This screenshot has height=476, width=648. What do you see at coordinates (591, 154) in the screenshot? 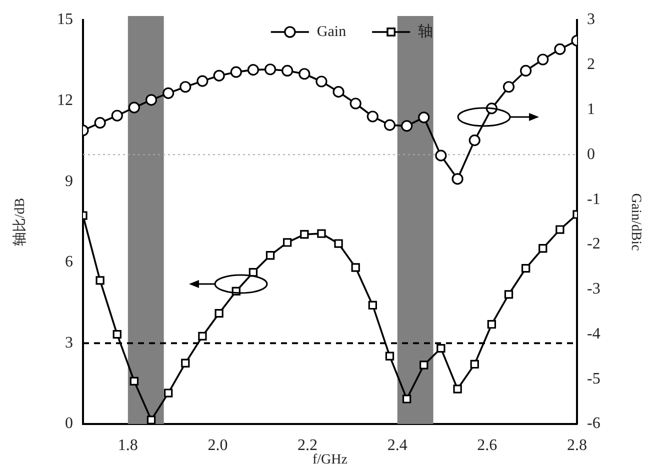
I see `y2-tick-label: 0` at bounding box center [591, 154].